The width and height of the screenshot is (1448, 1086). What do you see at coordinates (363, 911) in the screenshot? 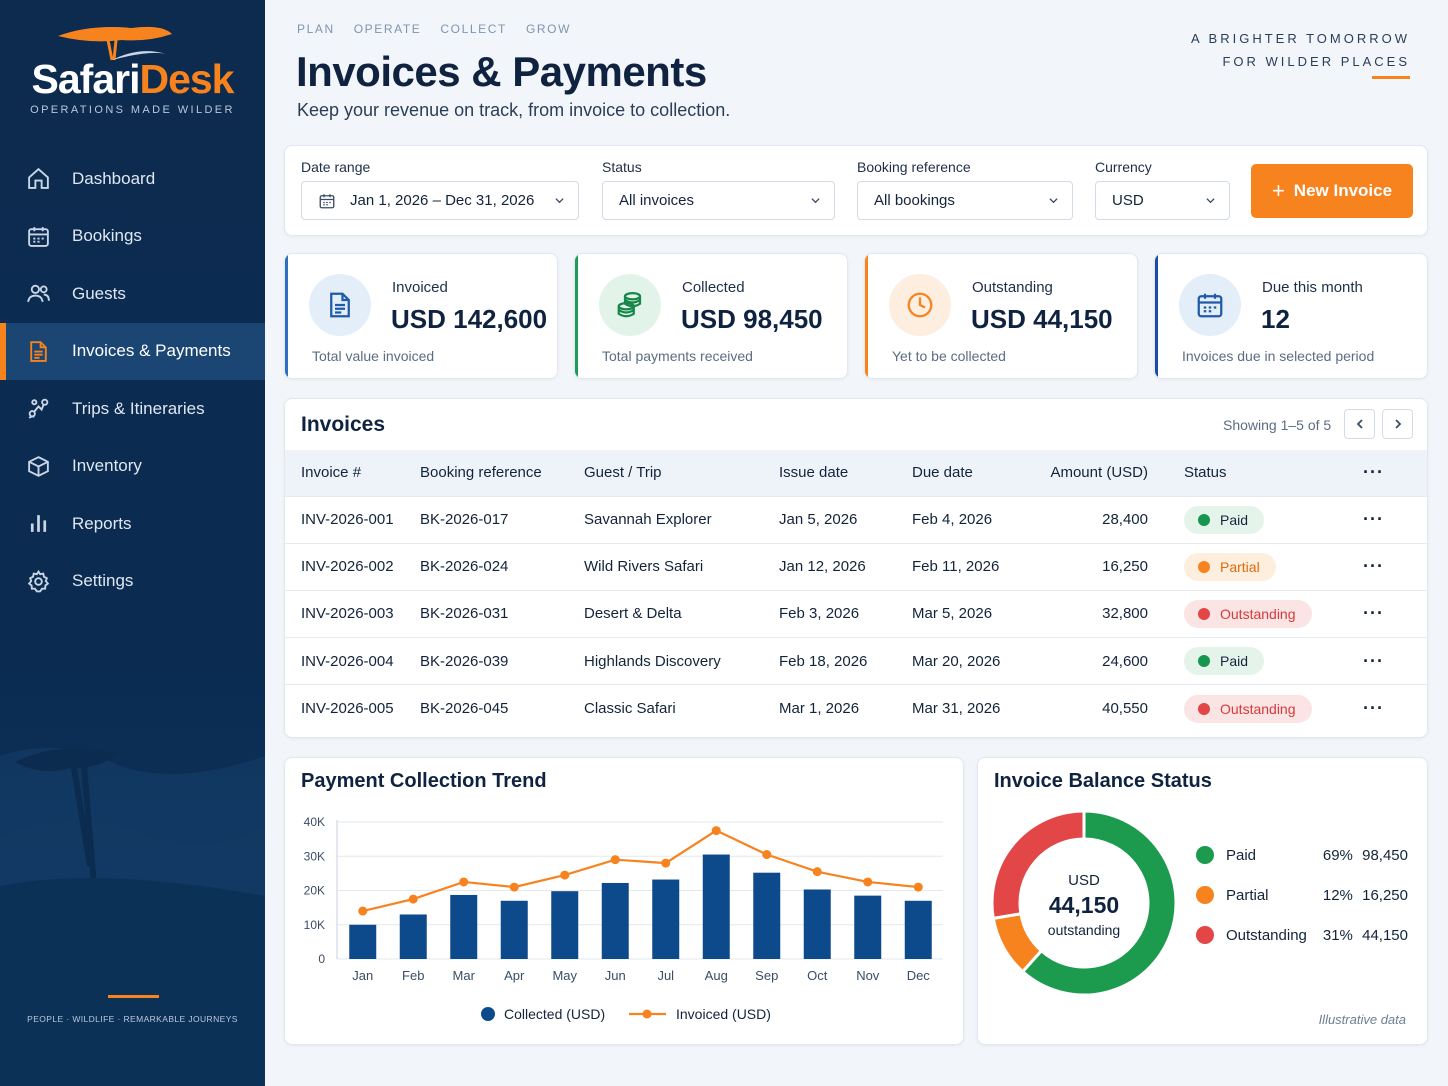
I see `point-invoiced-jan` at bounding box center [363, 911].